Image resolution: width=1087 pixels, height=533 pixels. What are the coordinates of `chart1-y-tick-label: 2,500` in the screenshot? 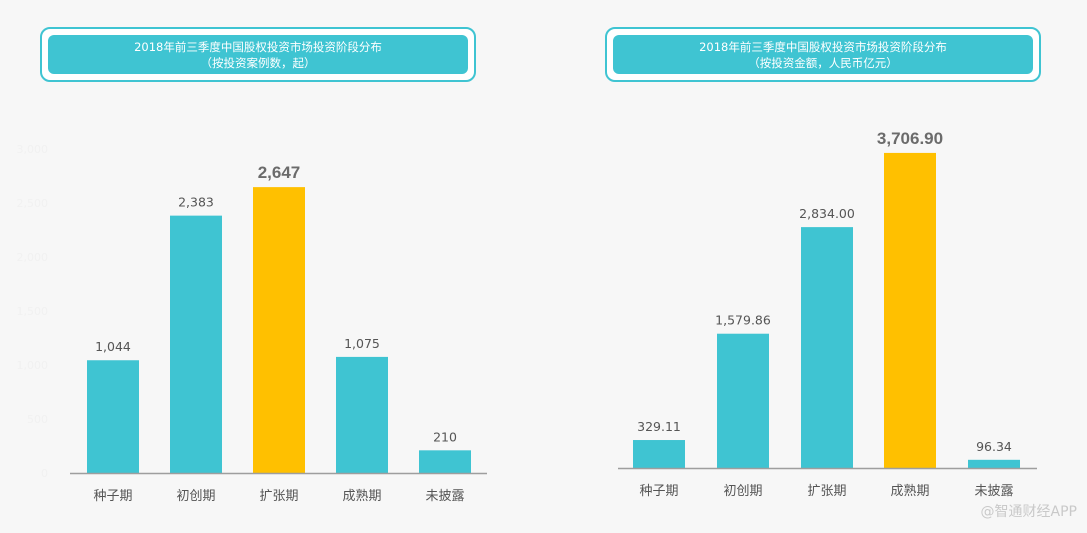 It's located at (33, 203).